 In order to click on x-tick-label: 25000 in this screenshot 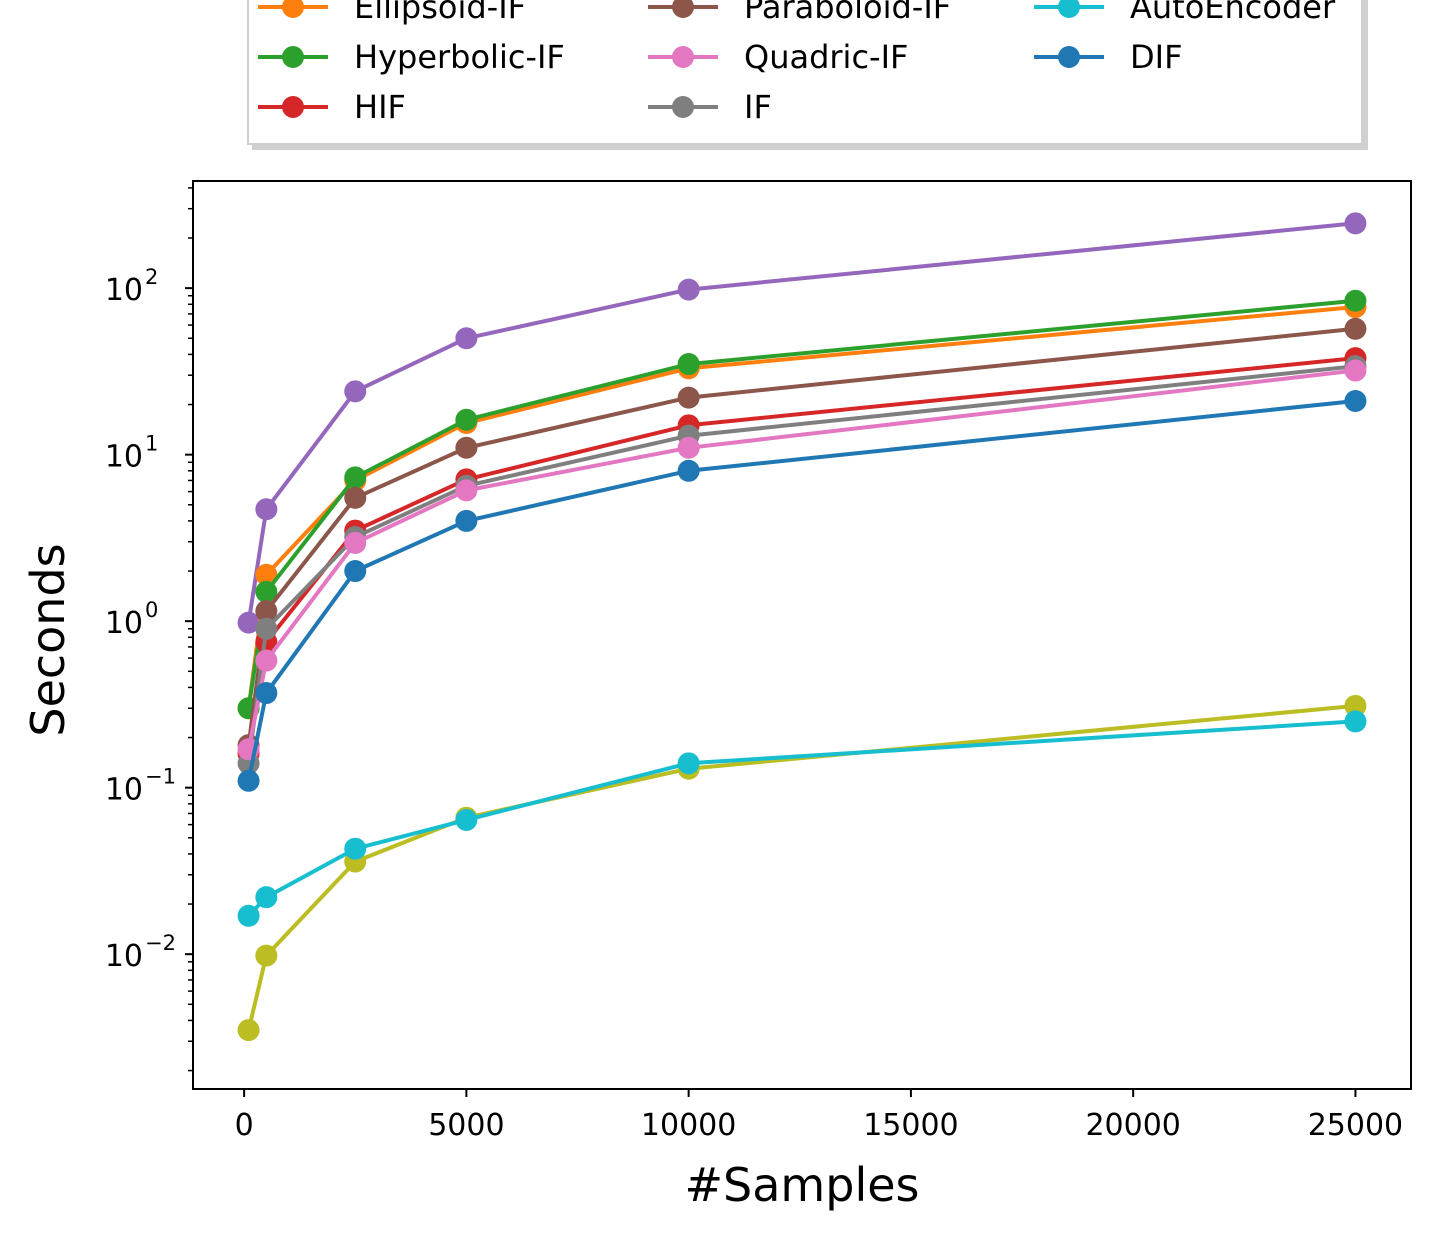, I will do `click(1355, 1125)`.